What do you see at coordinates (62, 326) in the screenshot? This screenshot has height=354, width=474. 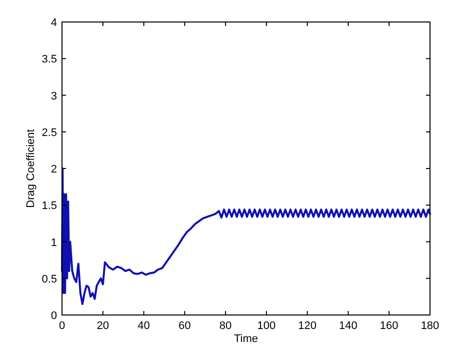 I see `x-tick-label: 0` at bounding box center [62, 326].